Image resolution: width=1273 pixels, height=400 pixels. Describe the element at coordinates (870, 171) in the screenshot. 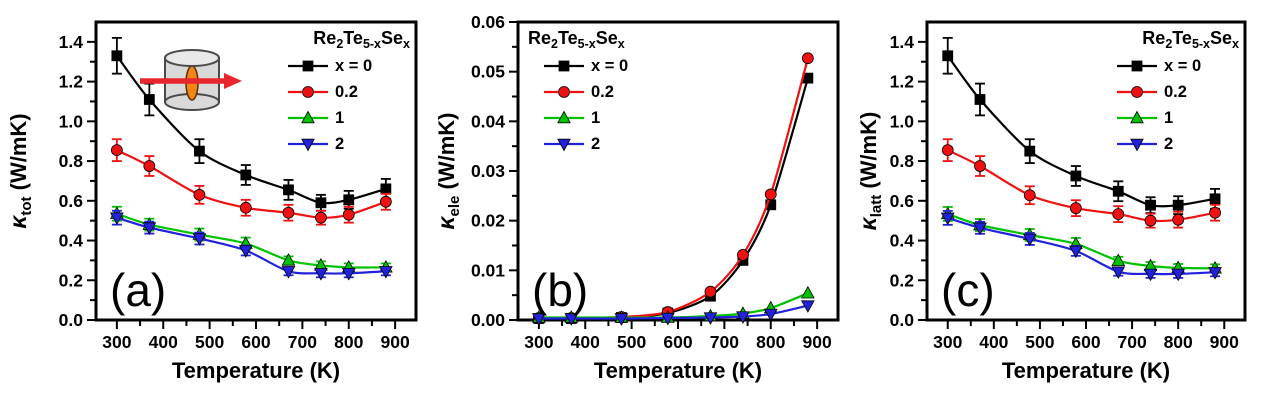

I see `y-axis-label: κlatt (W/mK)` at that location.